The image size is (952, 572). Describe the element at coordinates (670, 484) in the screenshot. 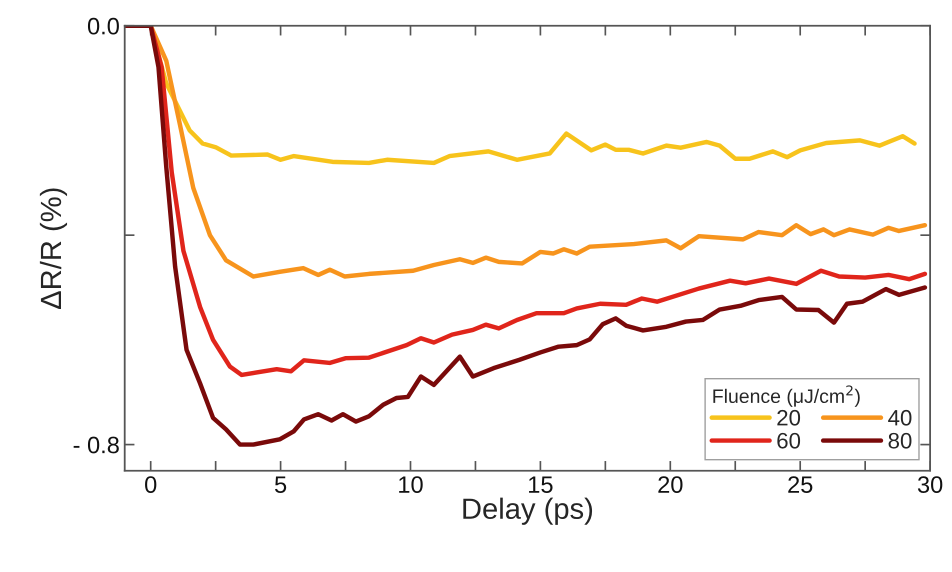

I see `x-tick-label: 20` at that location.